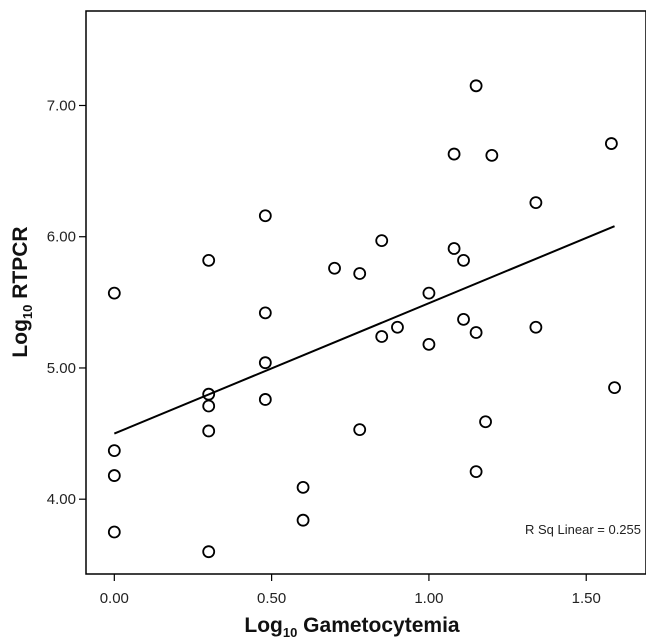 Image resolution: width=646 pixels, height=637 pixels. I want to click on y-axis-ticks: 4.00 5.00 6.00 7.00, so click(66, 302).